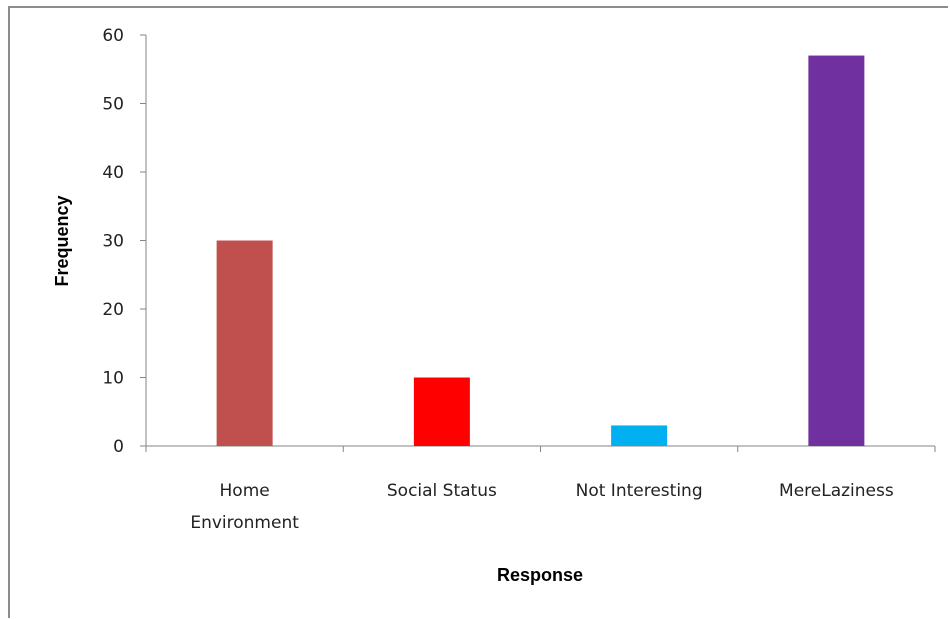 Image resolution: width=950 pixels, height=620 pixels. I want to click on y-tick-label: 60, so click(113, 36).